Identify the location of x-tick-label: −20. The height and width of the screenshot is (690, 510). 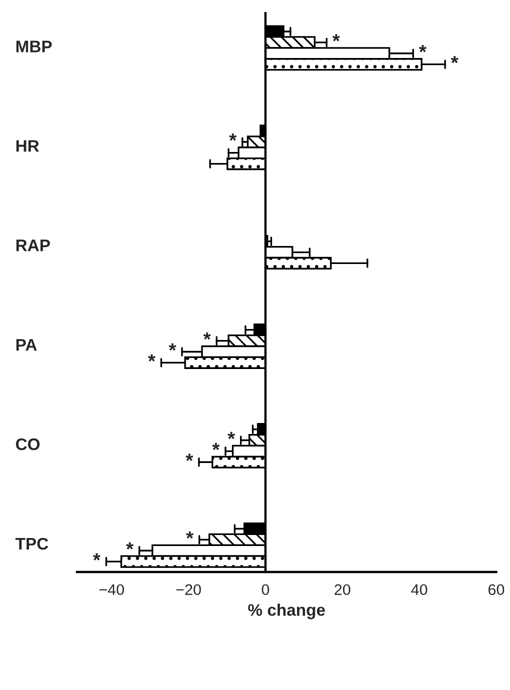
(188, 590).